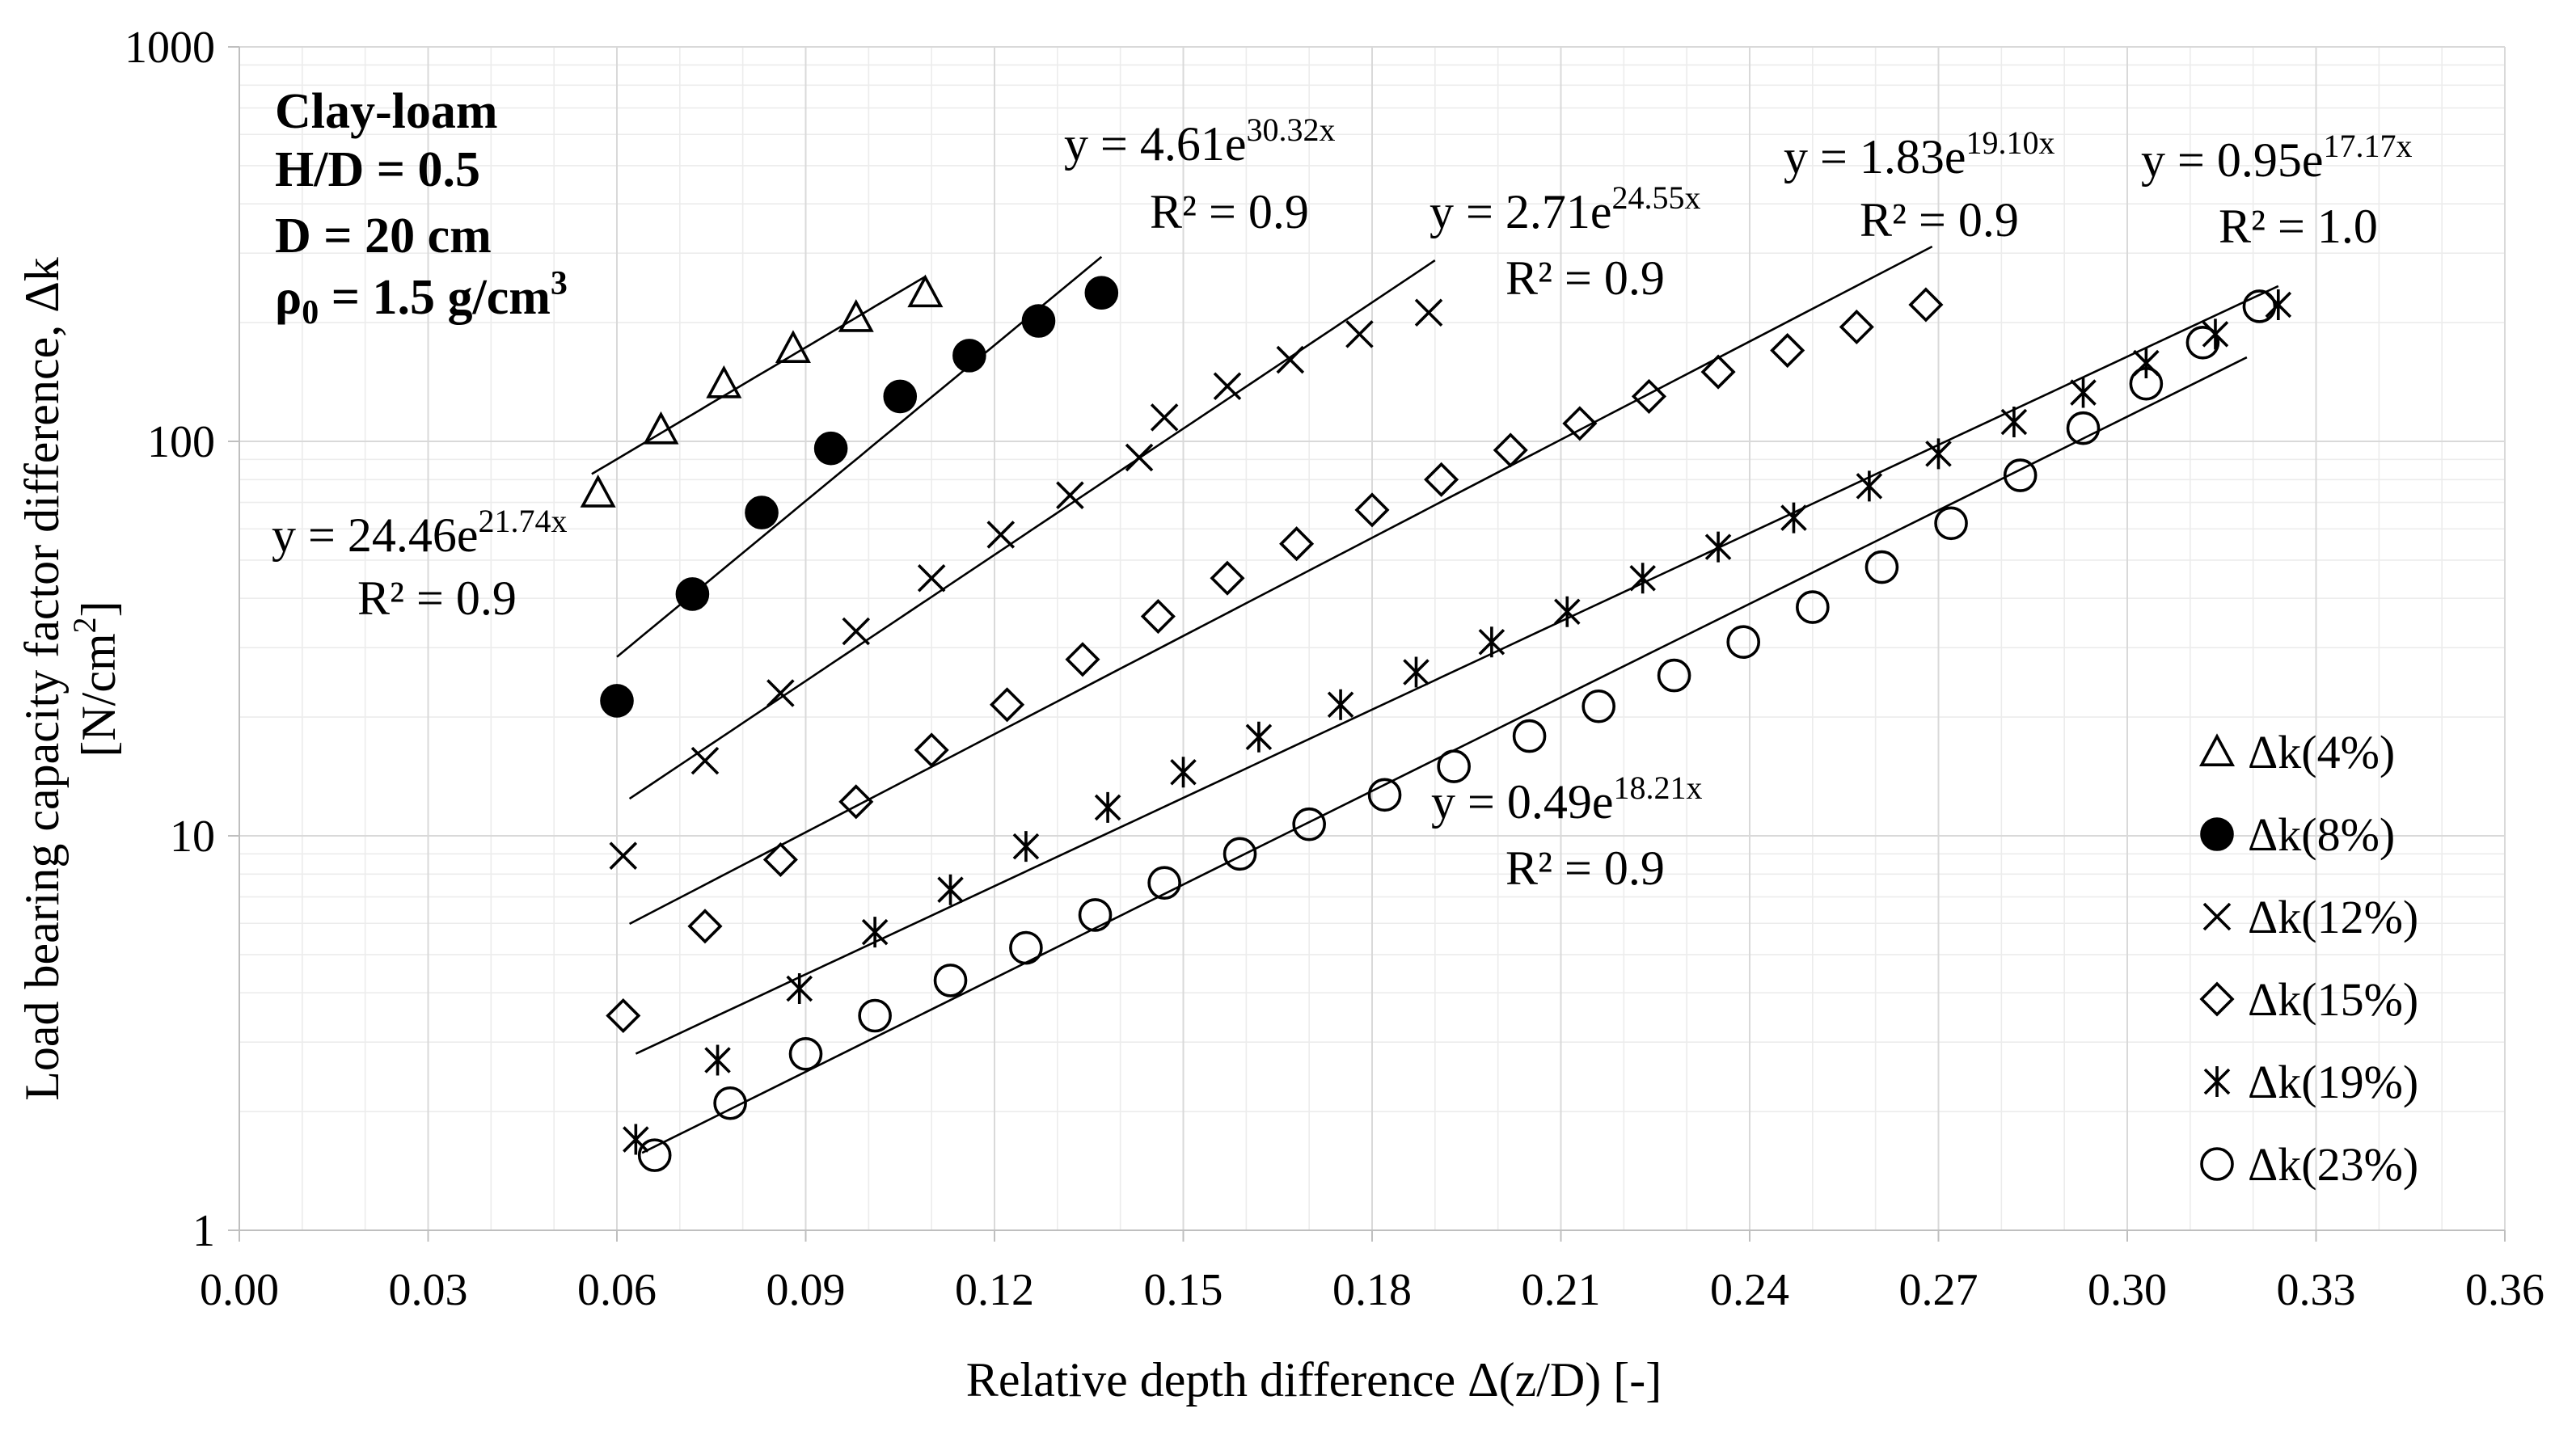  Describe the element at coordinates (2333, 1164) in the screenshot. I see `legend-entry: Δk(23%)` at that location.